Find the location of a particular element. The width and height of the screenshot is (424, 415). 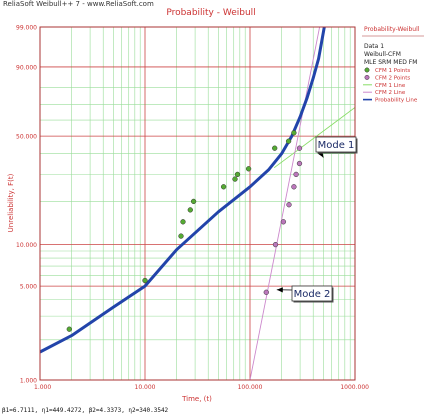

annotations: Mode 1 Mode 2 is located at coordinates (317, 219).